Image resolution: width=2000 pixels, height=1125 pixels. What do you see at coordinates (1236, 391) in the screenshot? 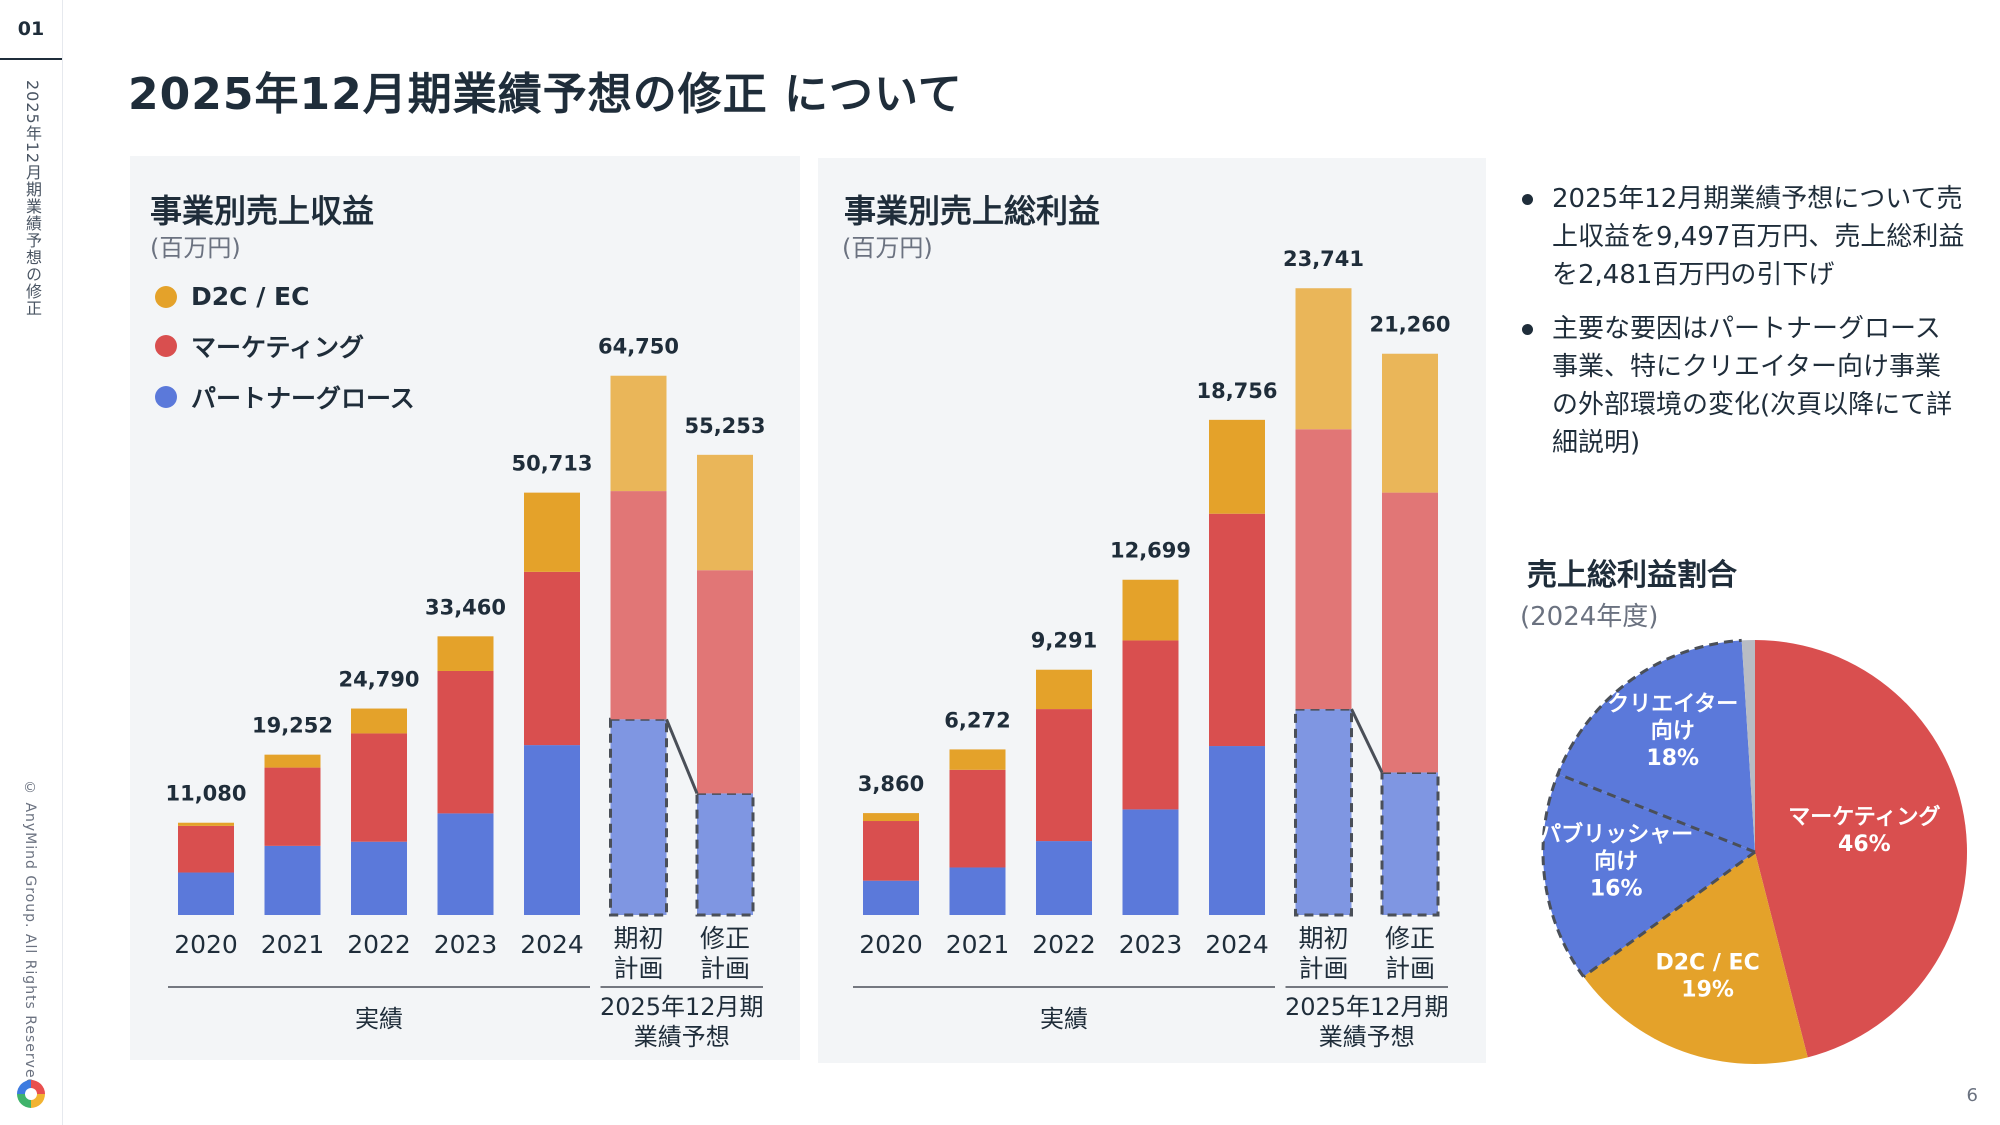
I see `total-label-4: 18,756` at bounding box center [1236, 391].